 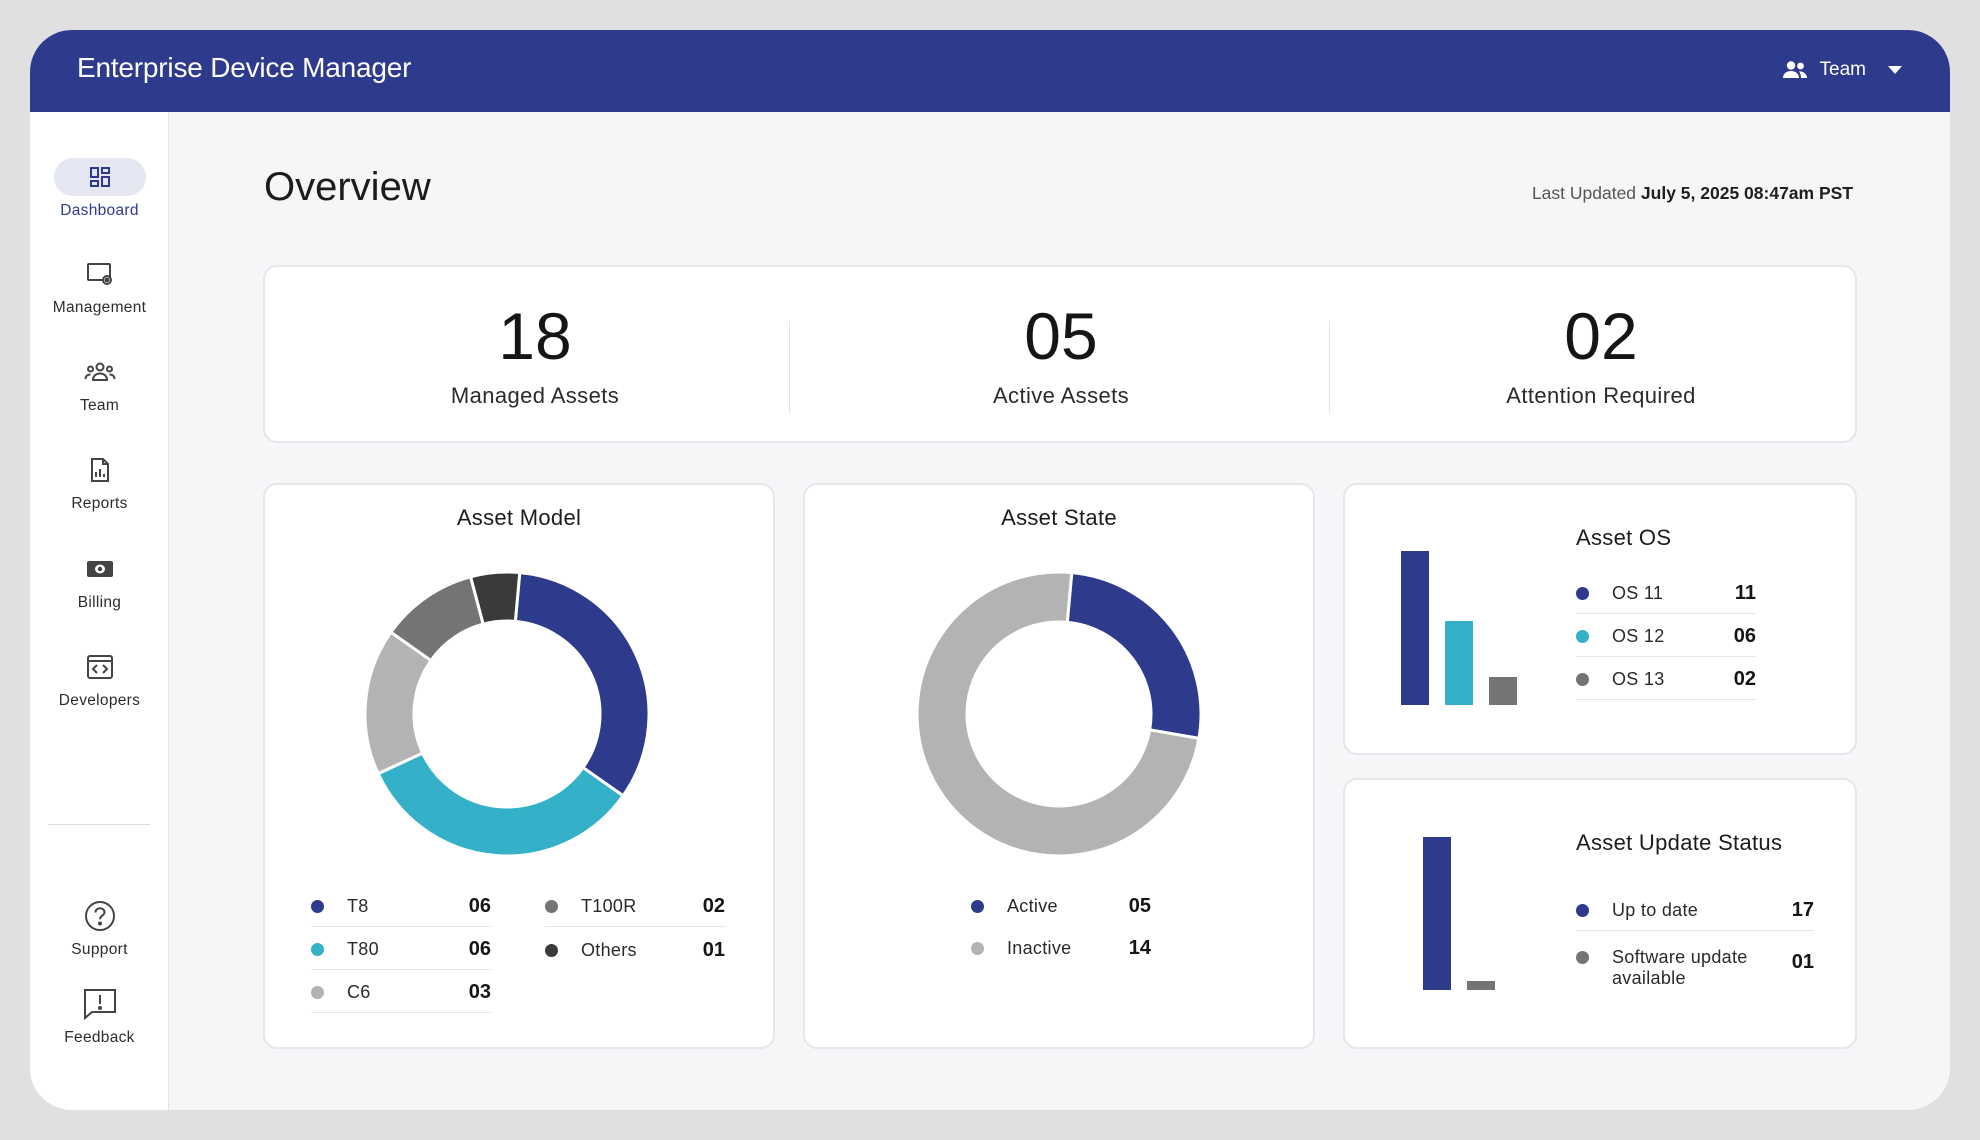 What do you see at coordinates (347, 187) in the screenshot?
I see `page-title: Overview` at bounding box center [347, 187].